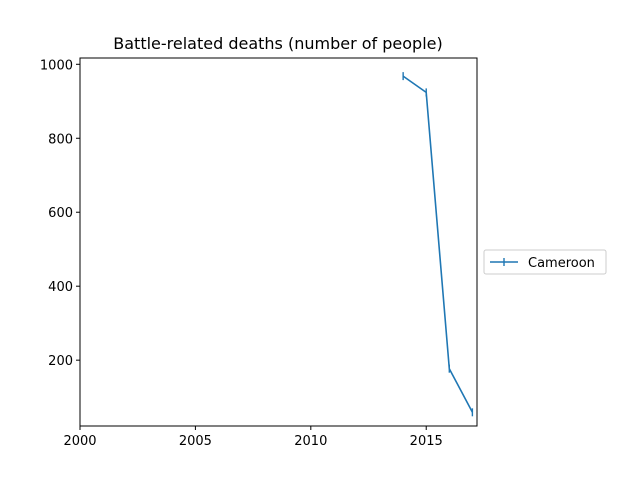 The width and height of the screenshot is (640, 480). Describe the element at coordinates (195, 441) in the screenshot. I see `x-tick-label: 2005` at that location.